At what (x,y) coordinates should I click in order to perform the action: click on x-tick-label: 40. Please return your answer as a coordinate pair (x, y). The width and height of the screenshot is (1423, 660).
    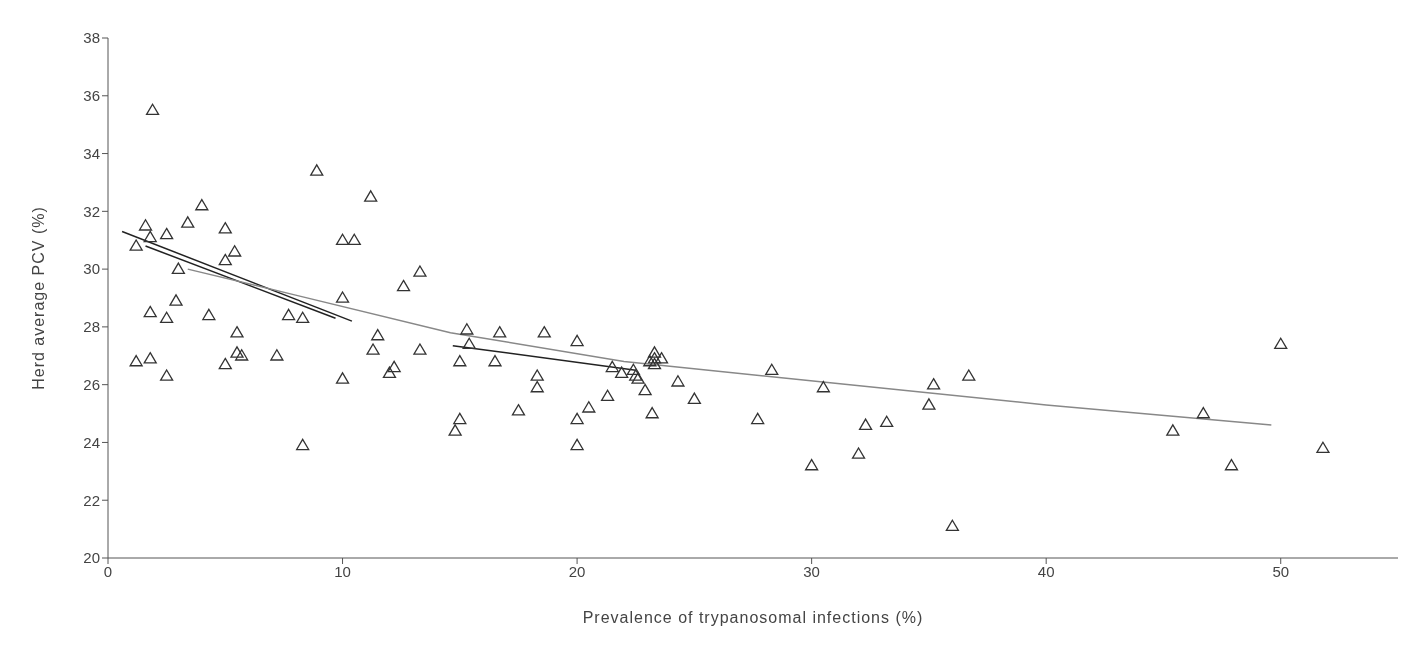
    Looking at the image, I should click on (1046, 571).